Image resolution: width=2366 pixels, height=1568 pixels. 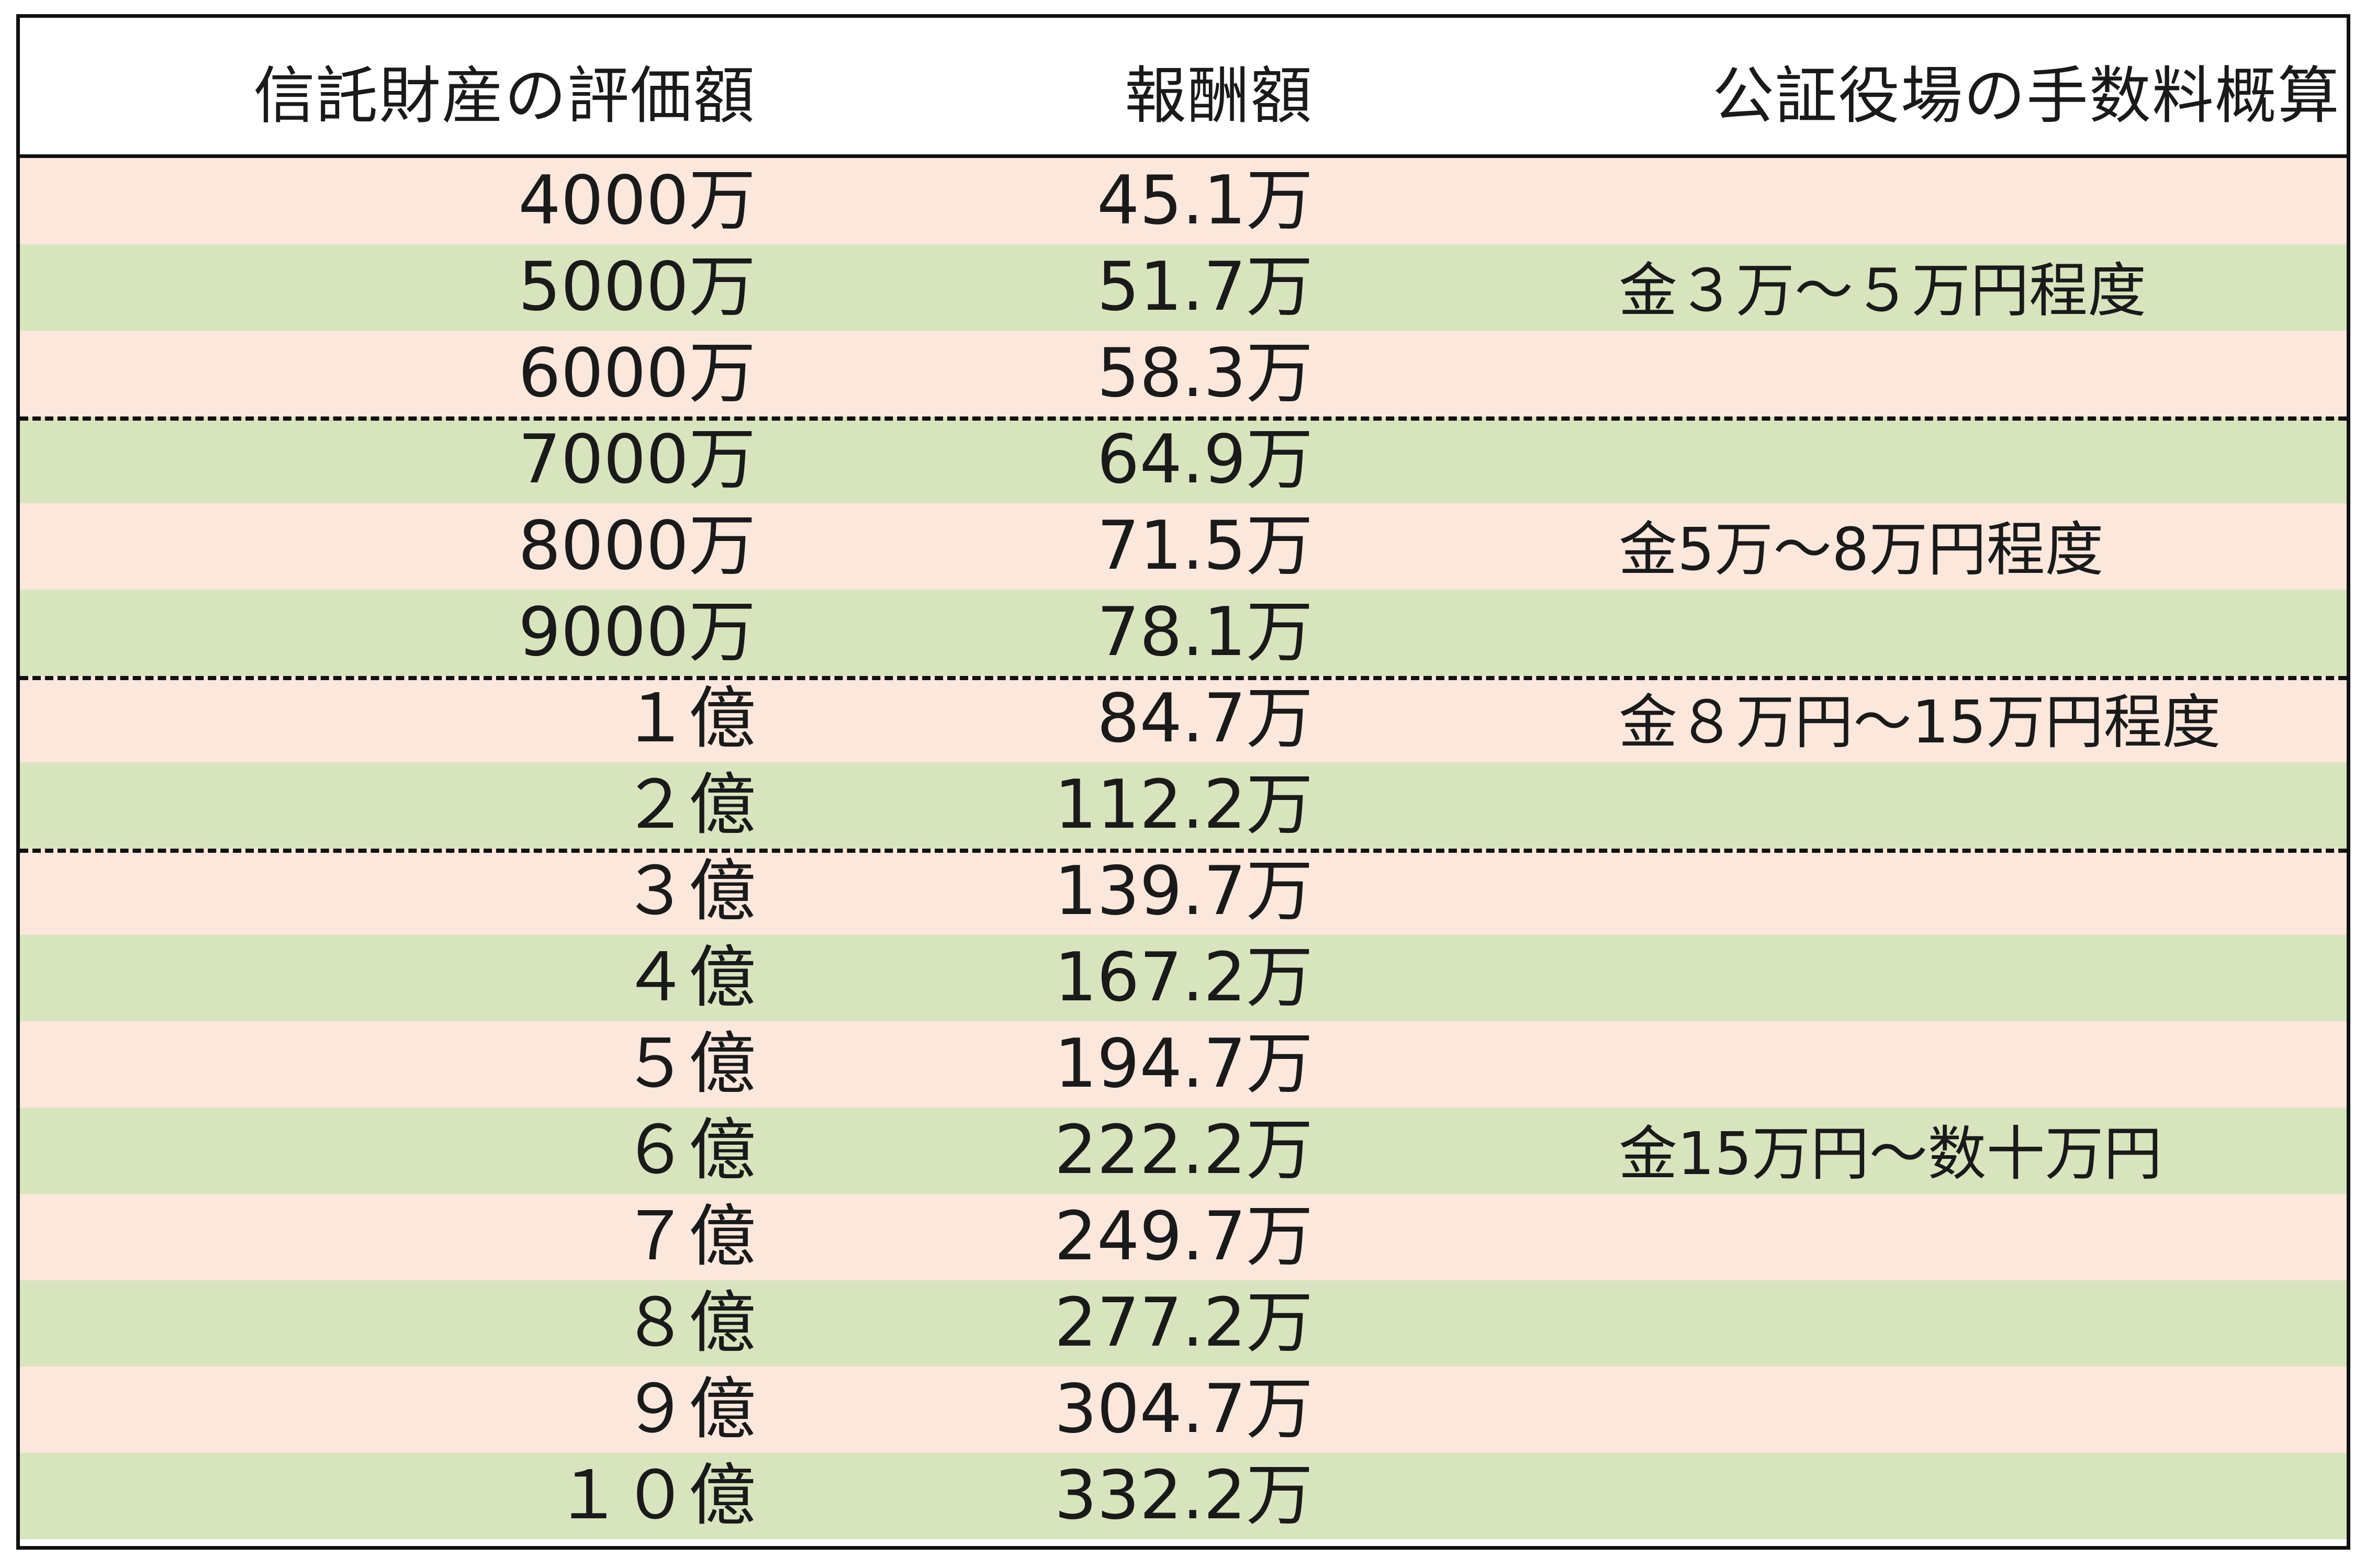 I want to click on header-asset-value: 信託財産の評価額, so click(x=504, y=96).